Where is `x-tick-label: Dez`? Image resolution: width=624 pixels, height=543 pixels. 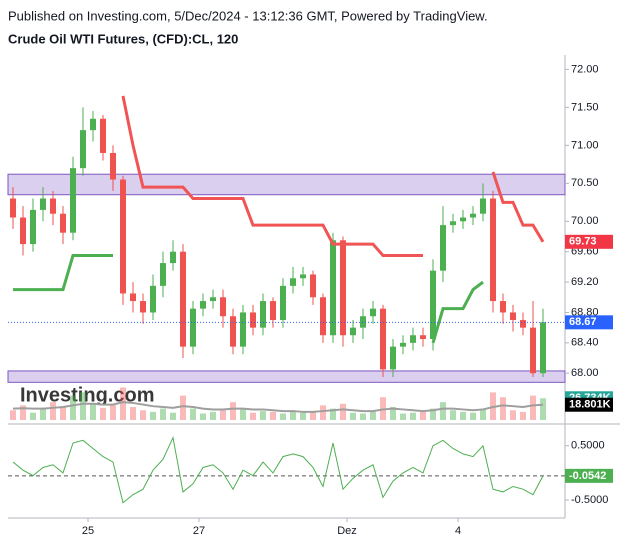
x-tick-label: Dez is located at coordinates (347, 531).